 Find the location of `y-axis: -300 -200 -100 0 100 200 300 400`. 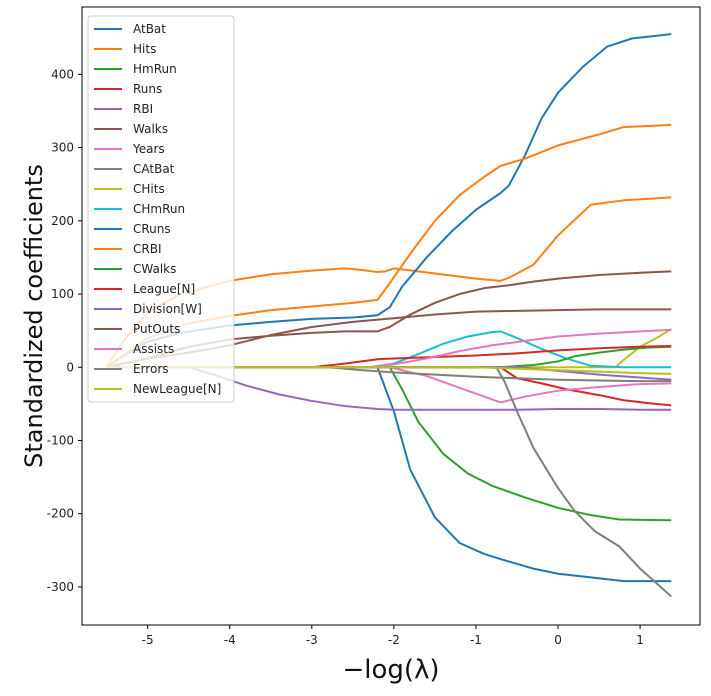

y-axis: -300 -200 -100 0 100 200 300 400 is located at coordinates (64, 330).